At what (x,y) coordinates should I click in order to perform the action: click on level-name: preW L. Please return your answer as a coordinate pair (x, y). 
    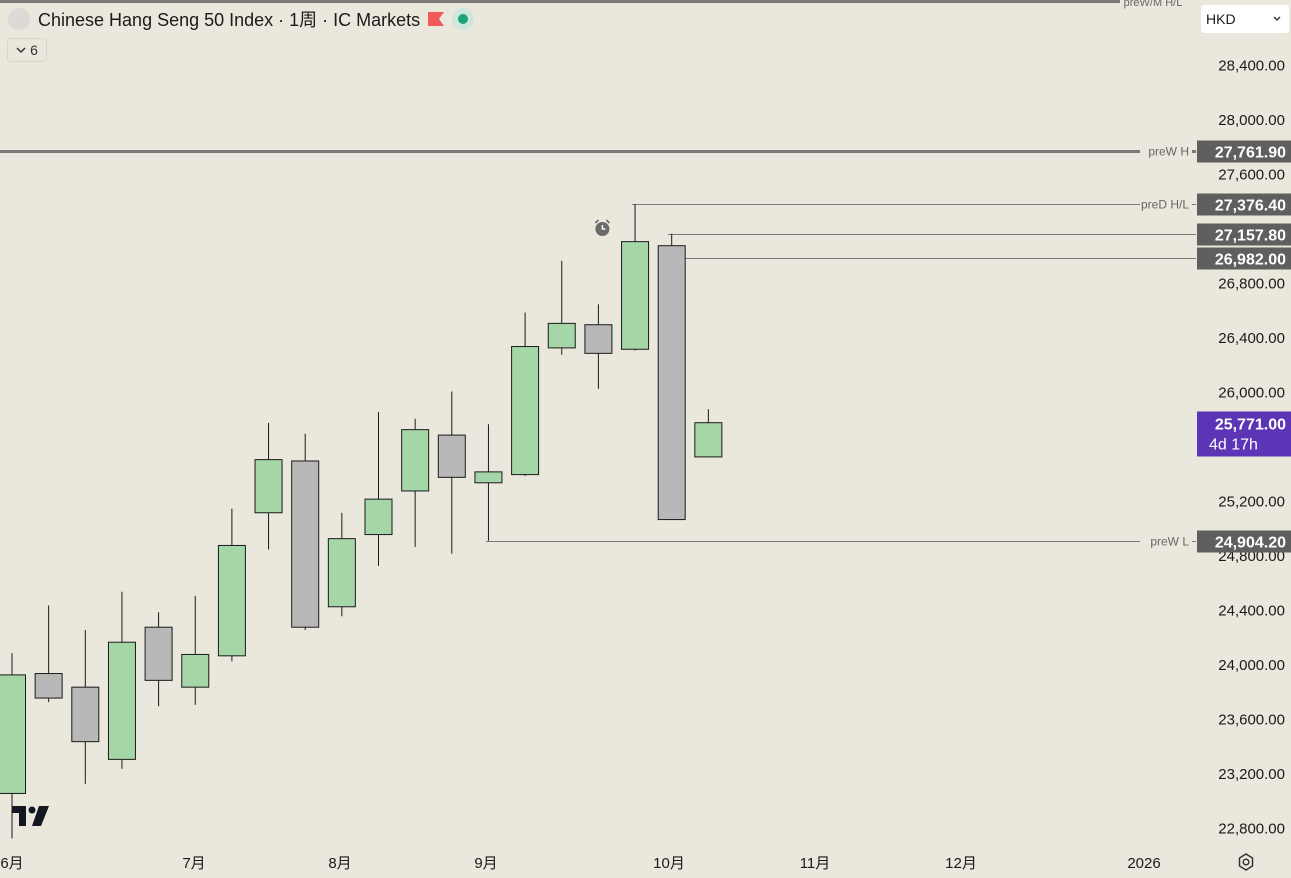
    Looking at the image, I should click on (1169, 542).